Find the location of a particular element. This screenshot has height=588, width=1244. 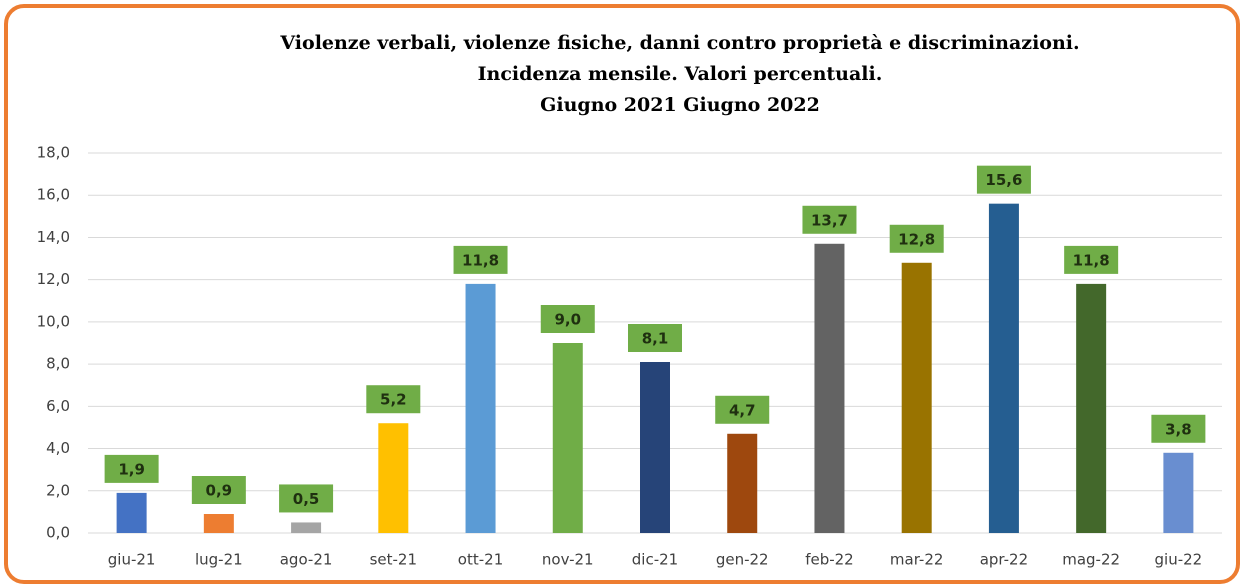

value-label: 13,7 is located at coordinates (829, 220).